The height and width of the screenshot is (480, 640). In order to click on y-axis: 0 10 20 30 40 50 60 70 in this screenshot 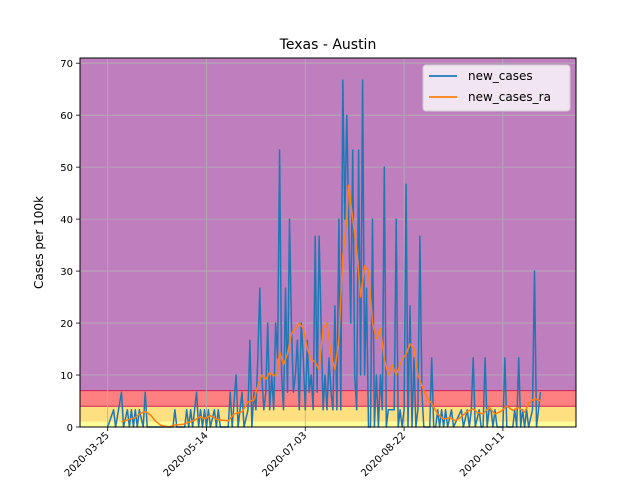, I will do `click(70, 246)`.